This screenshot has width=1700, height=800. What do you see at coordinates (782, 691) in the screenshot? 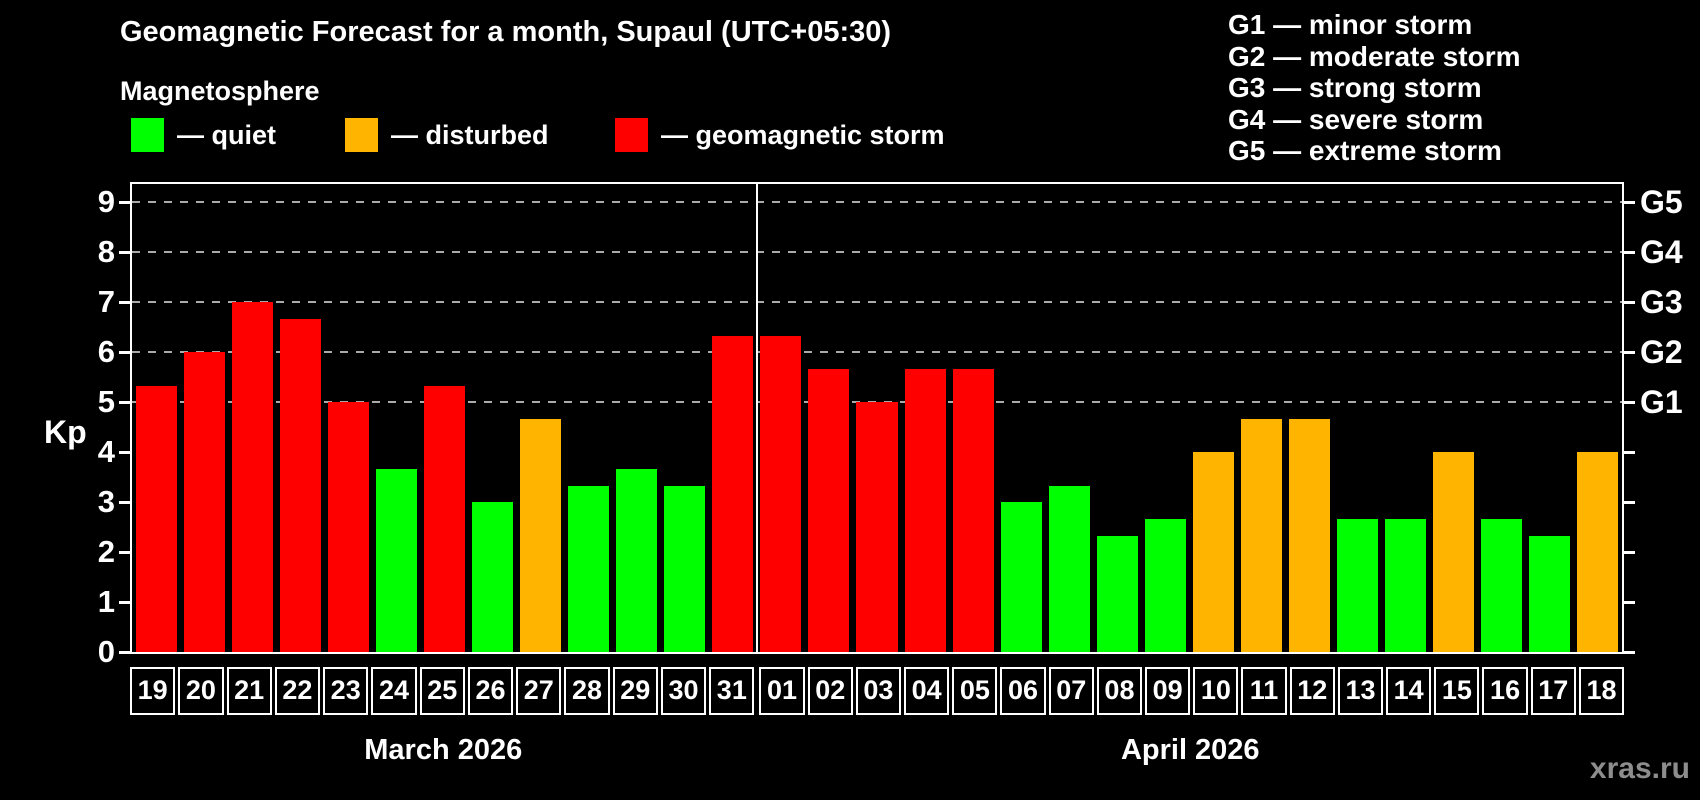
I see `date-cell: 01` at bounding box center [782, 691].